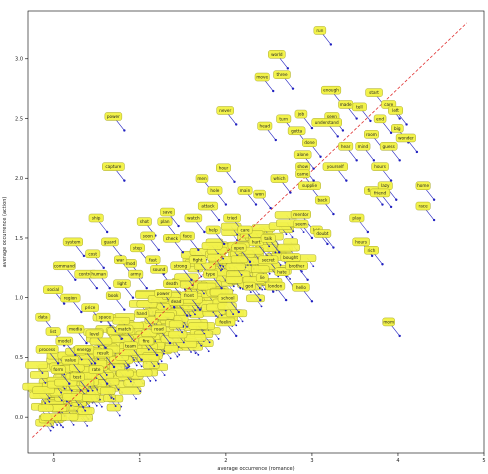 This screenshot has width=488, height=474. I want to click on word-label-text: care, so click(388, 104).